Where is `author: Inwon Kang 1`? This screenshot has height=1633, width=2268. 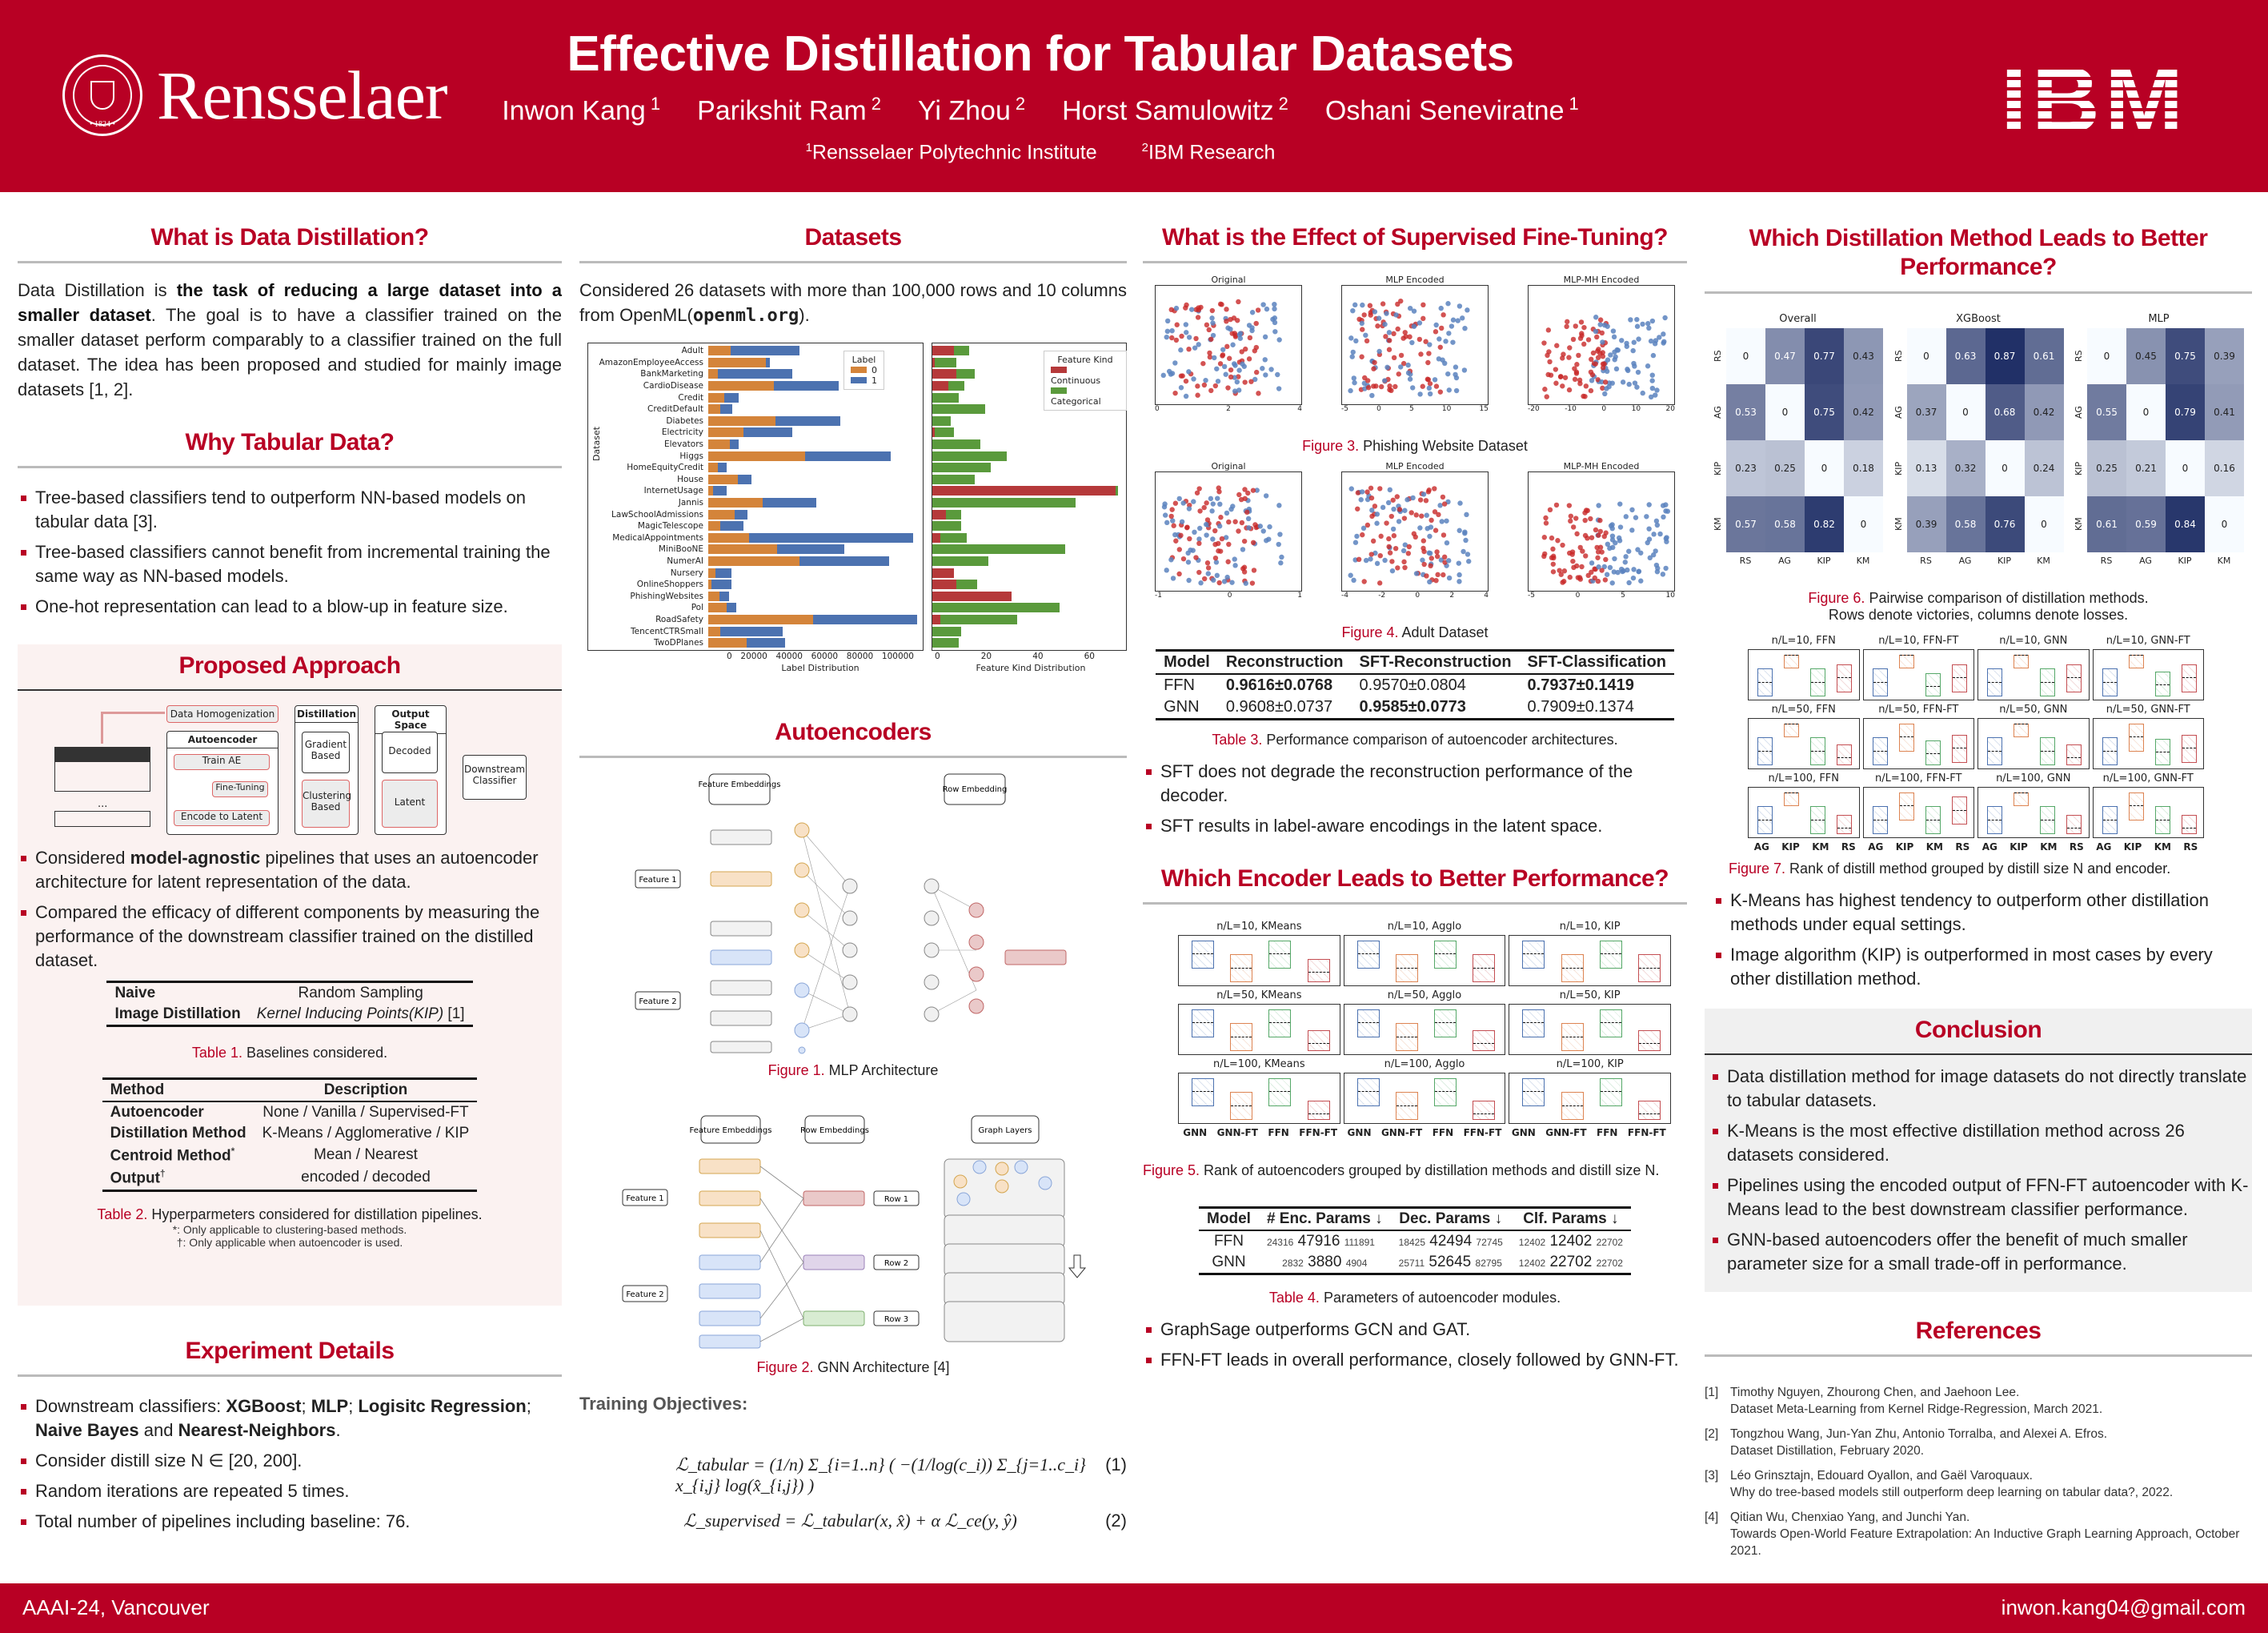 author: Inwon Kang 1 is located at coordinates (581, 110).